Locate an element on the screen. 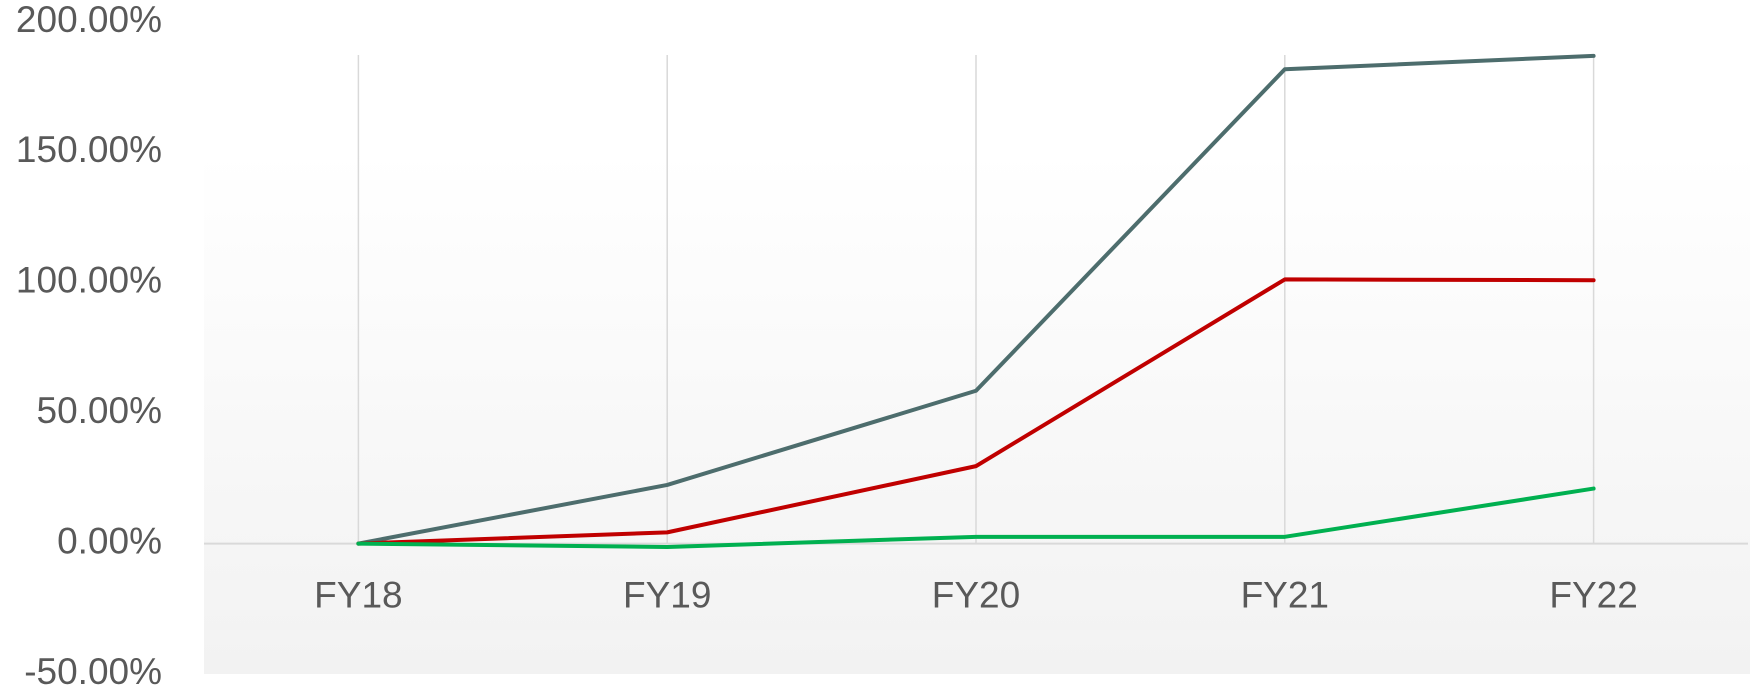 The height and width of the screenshot is (688, 1754). y-tick-label: 100.00% is located at coordinates (89, 280).